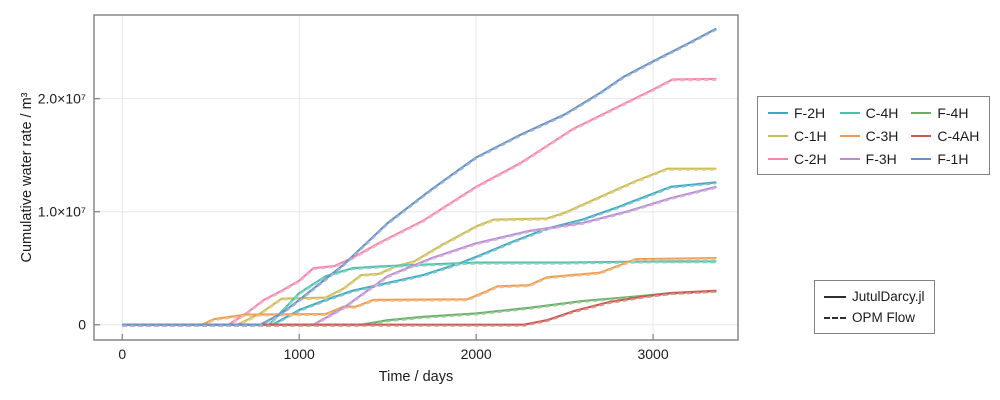 This screenshot has width=1000, height=400. What do you see at coordinates (778, 158) in the screenshot?
I see `legend-swatch-c-2h-icon` at bounding box center [778, 158].